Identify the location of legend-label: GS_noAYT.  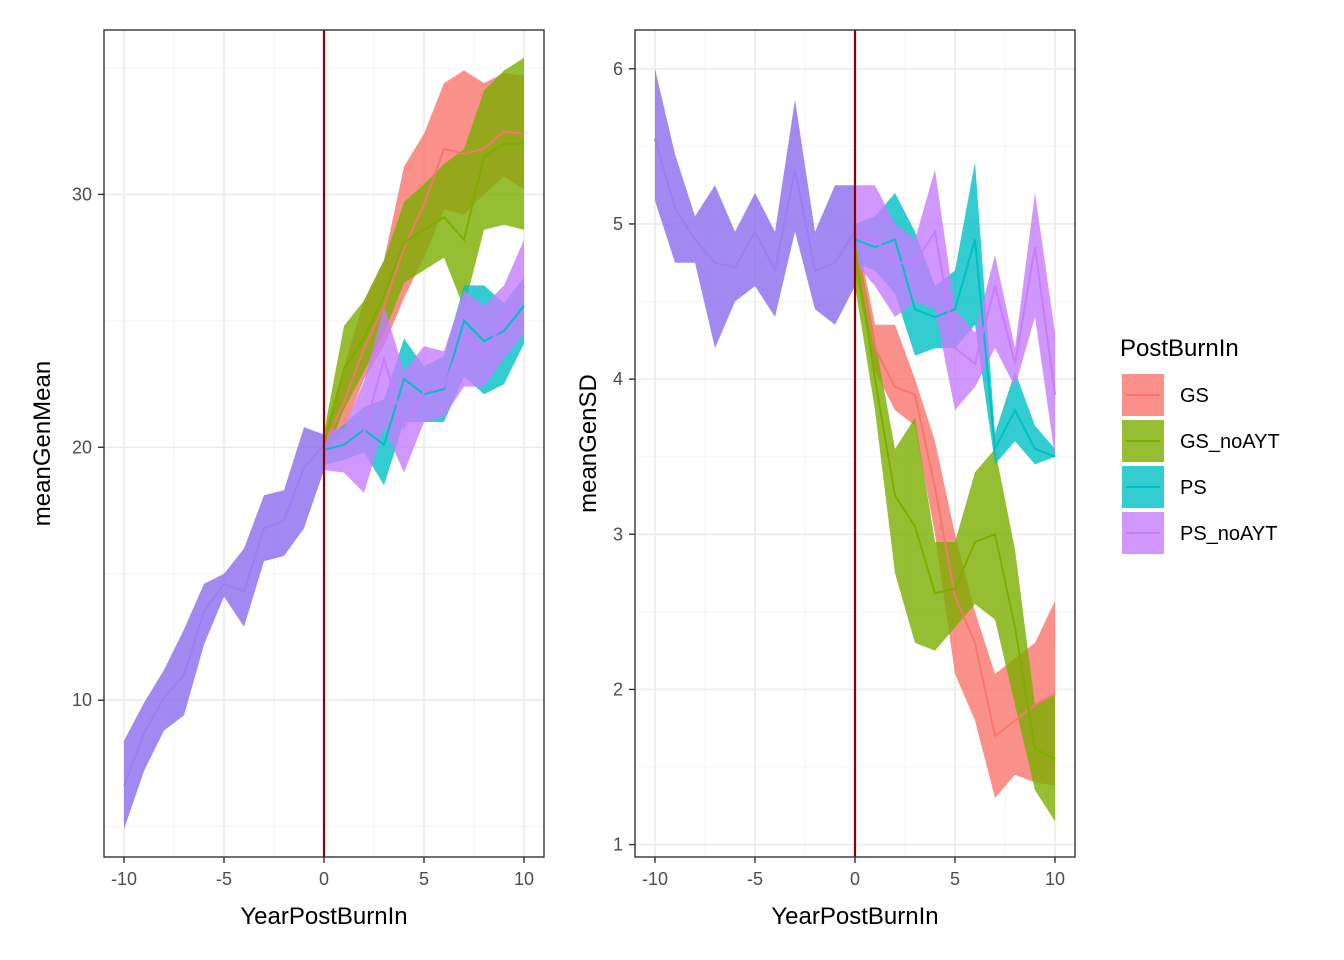
(1230, 442).